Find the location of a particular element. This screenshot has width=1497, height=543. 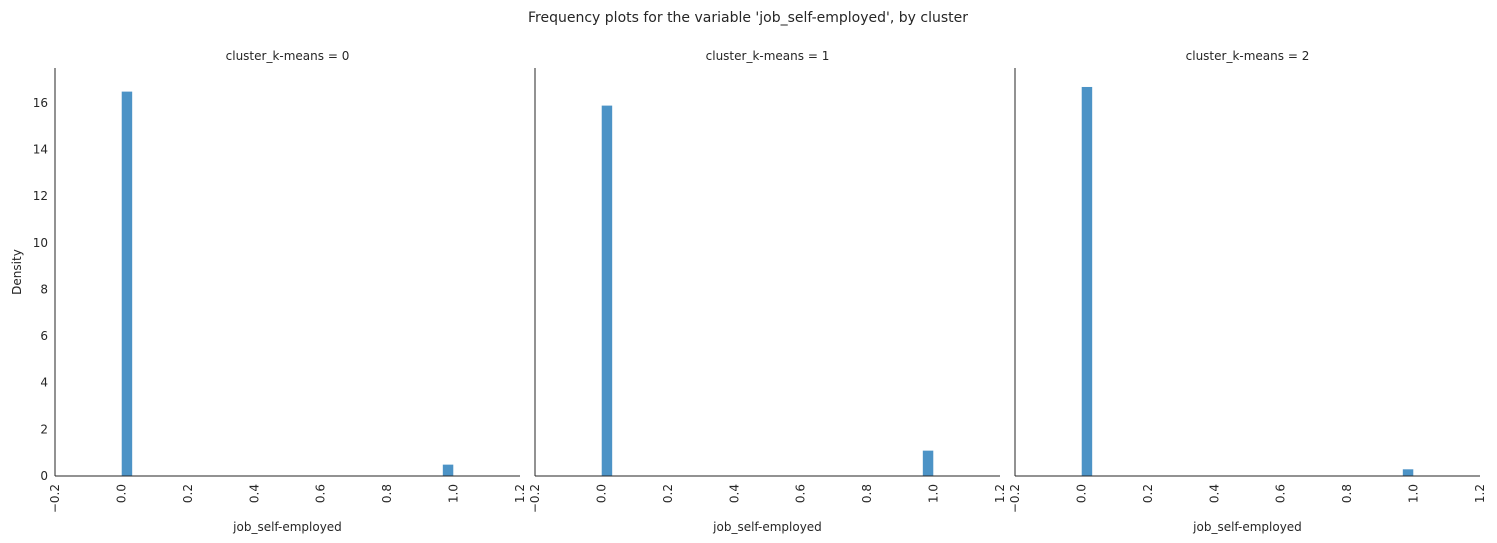

y-tick-label: 10 is located at coordinates (40, 243).